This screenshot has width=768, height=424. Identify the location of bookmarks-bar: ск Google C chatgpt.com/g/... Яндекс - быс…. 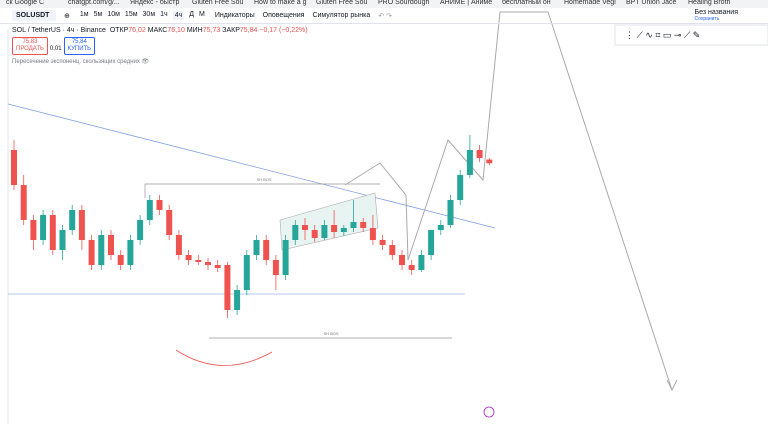
(384, 4).